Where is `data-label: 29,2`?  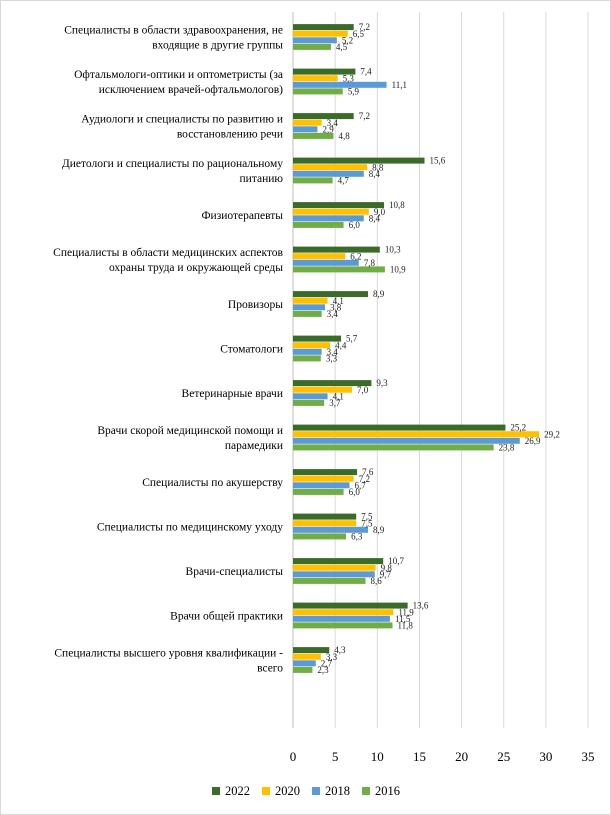
data-label: 29,2 is located at coordinates (552, 434).